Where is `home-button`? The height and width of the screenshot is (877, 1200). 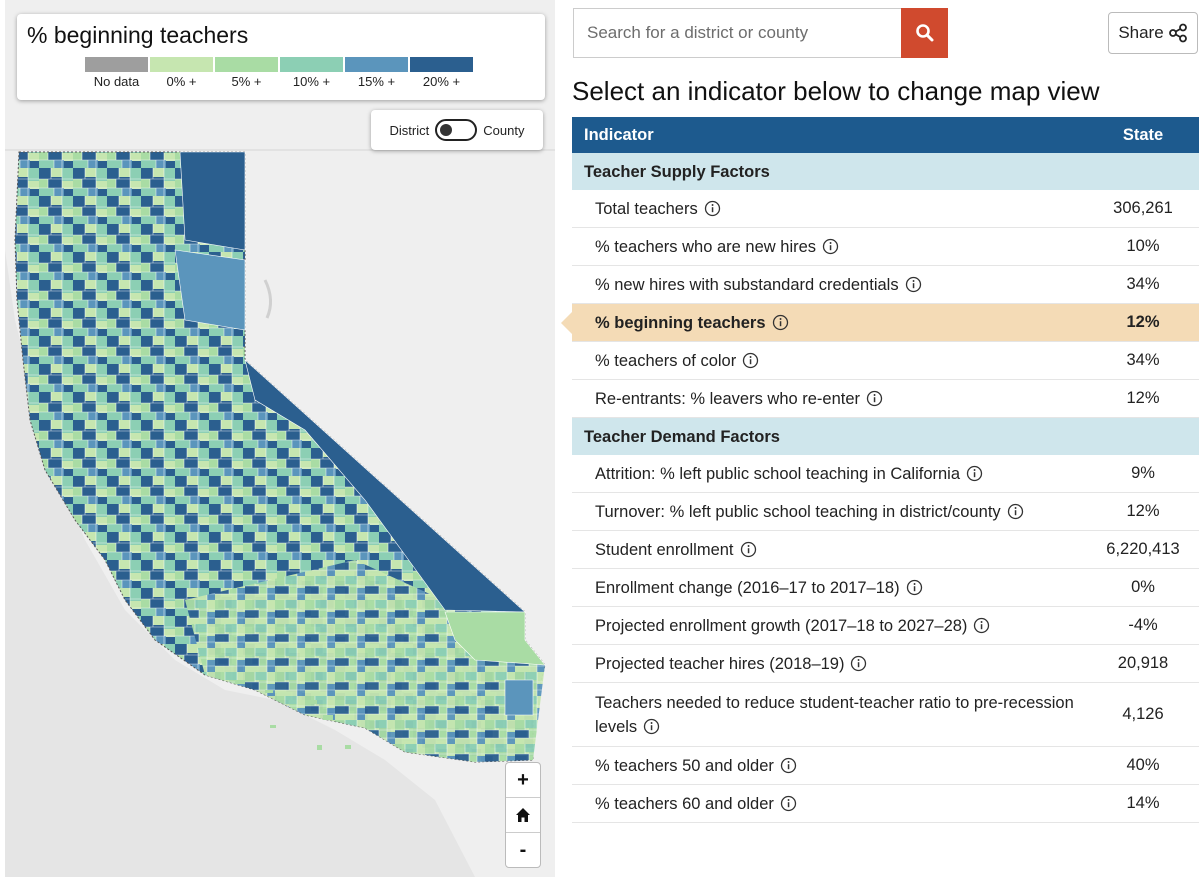
home-button is located at coordinates (523, 815).